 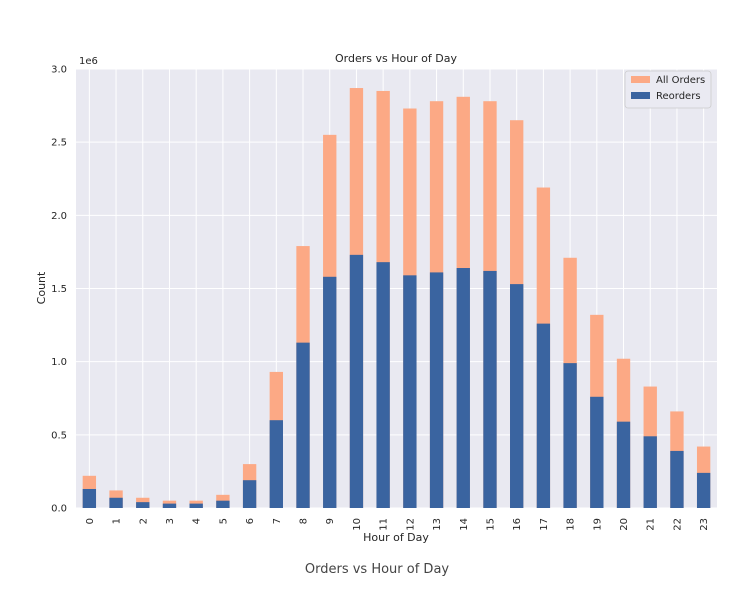 I want to click on x-tick-label: 8, so click(x=304, y=521).